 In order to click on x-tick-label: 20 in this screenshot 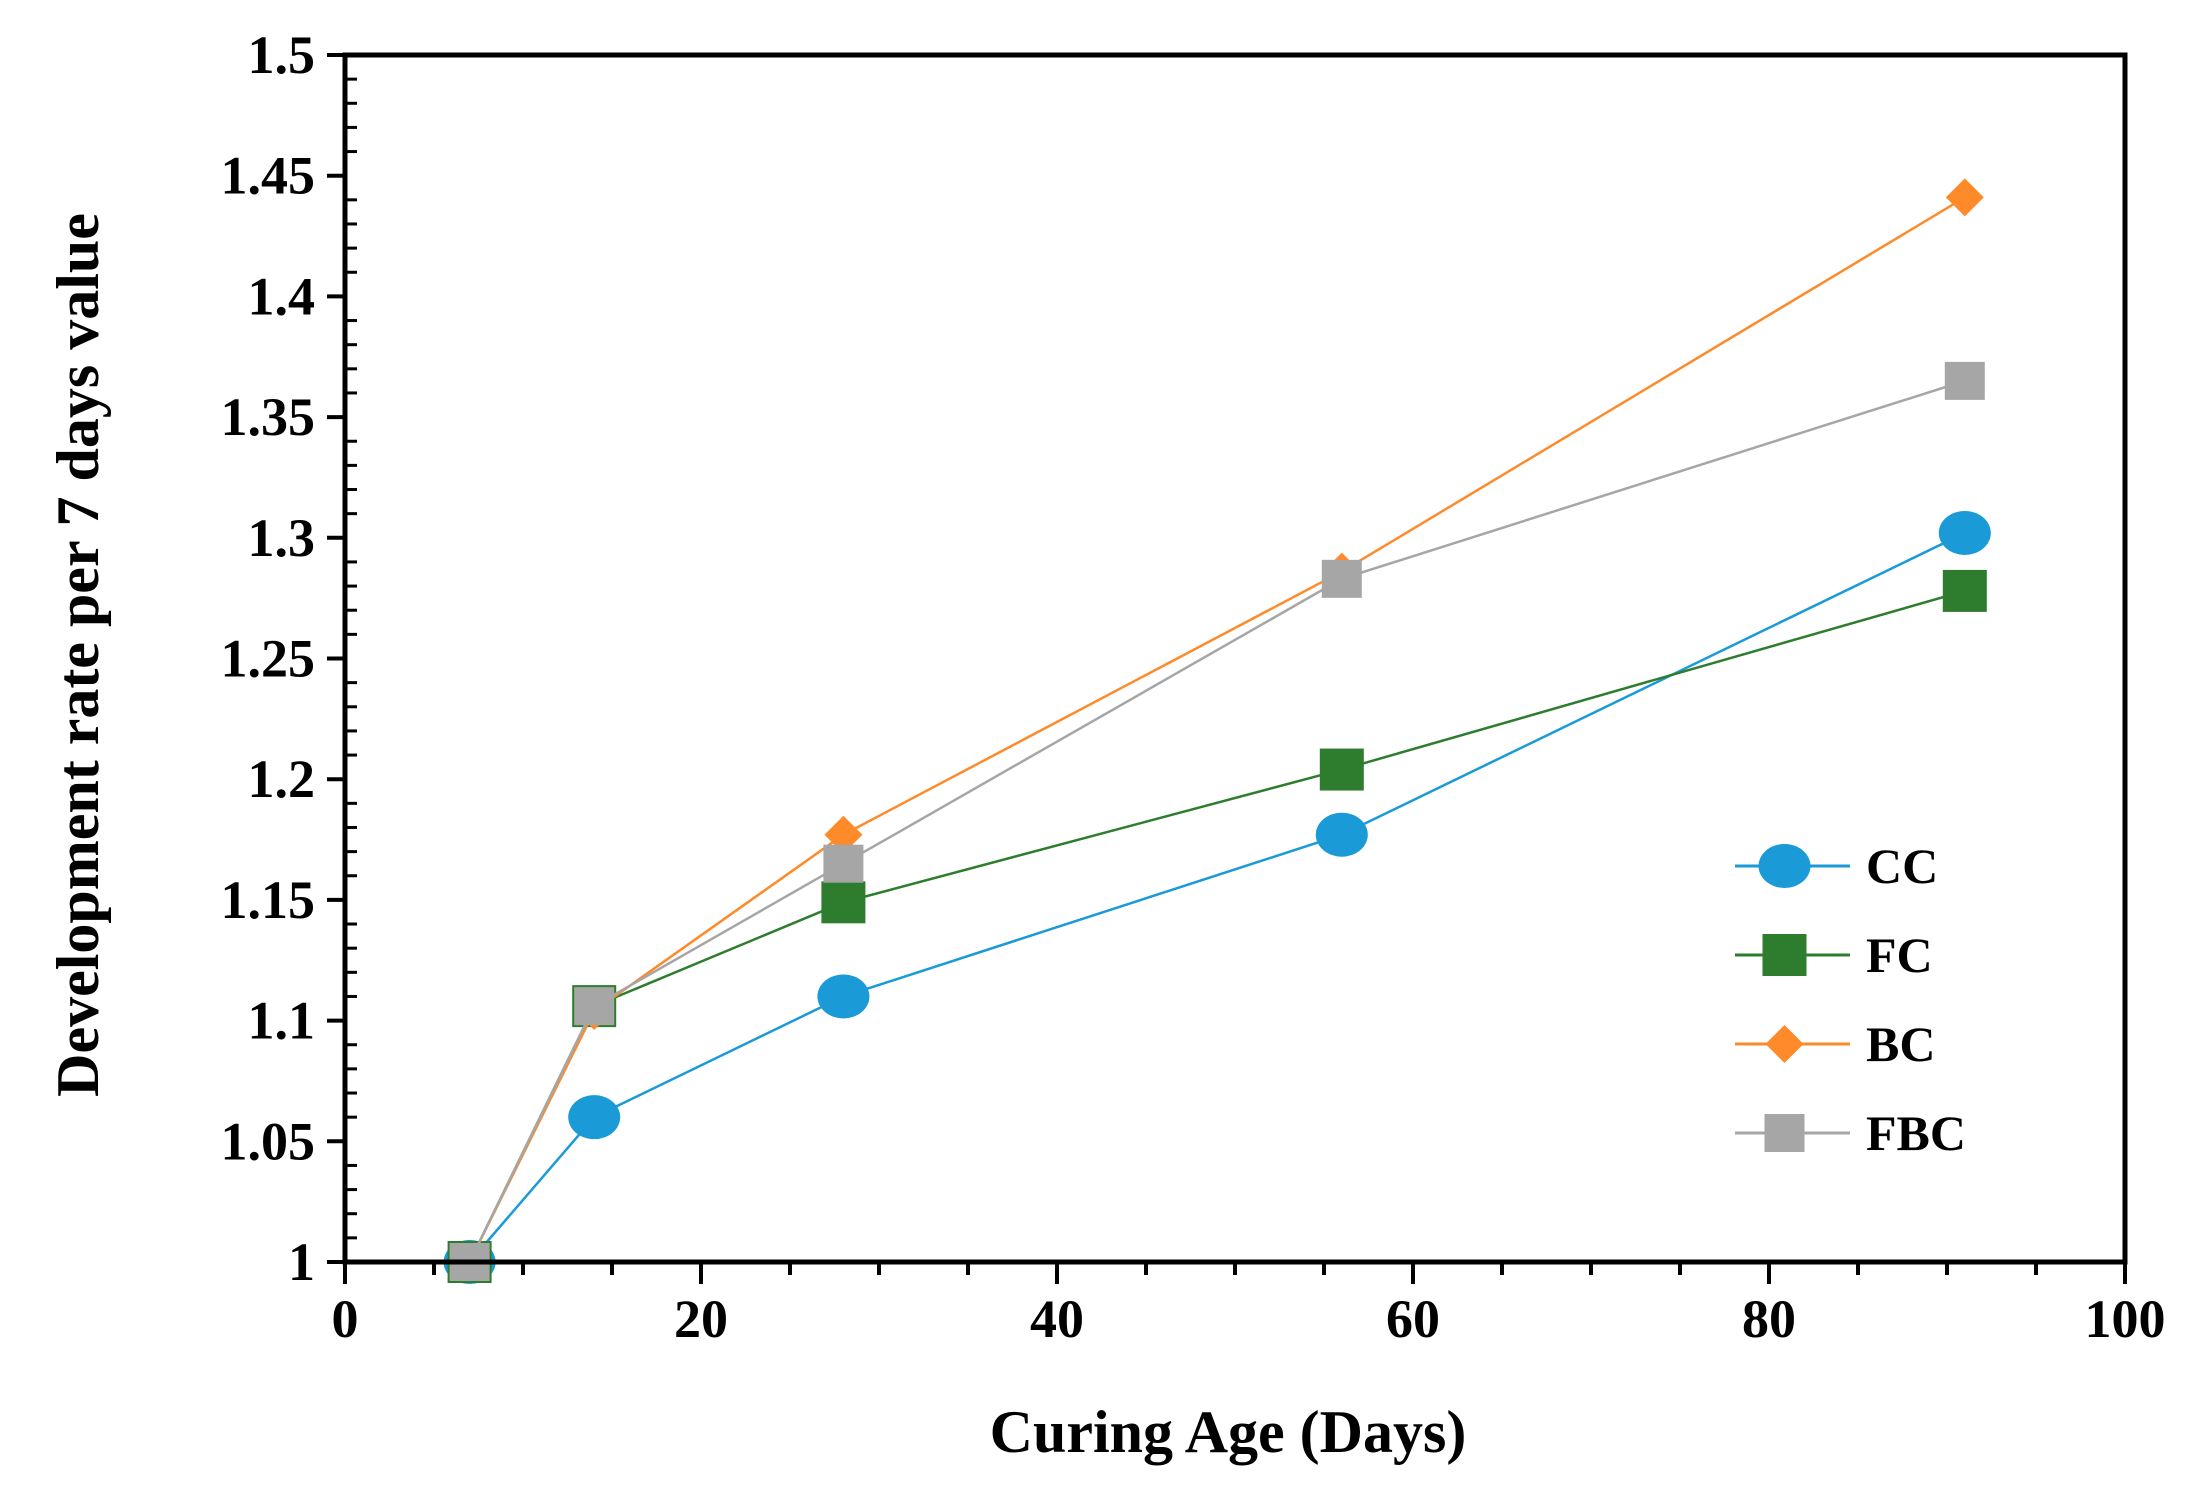, I will do `click(701, 1319)`.